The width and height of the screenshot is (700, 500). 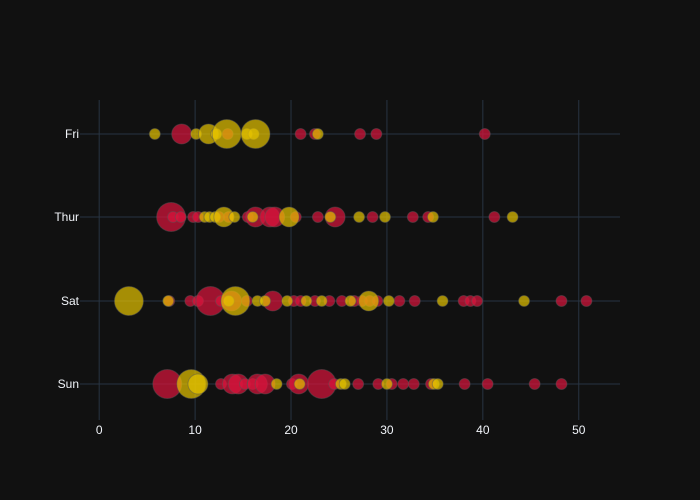 What do you see at coordinates (72, 134) in the screenshot?
I see `y-tick-label: Fri` at bounding box center [72, 134].